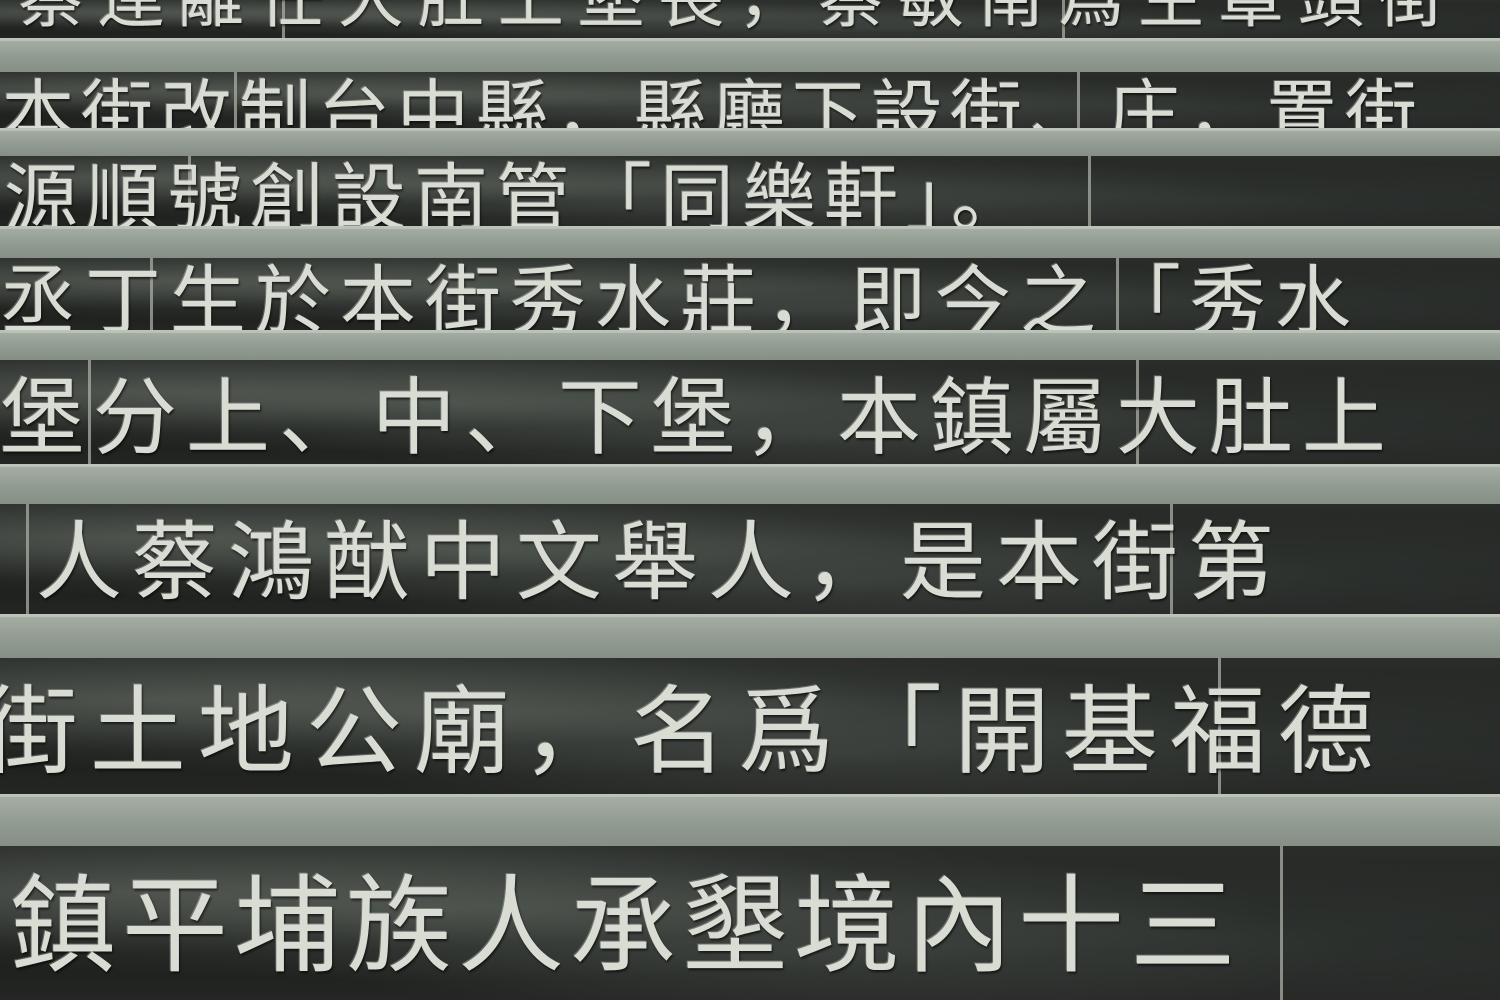 The width and height of the screenshot is (1500, 1000). I want to click on inscription-text-5: 堡分上、中、下堡，本鎮屬大肚上, so click(698, 417).